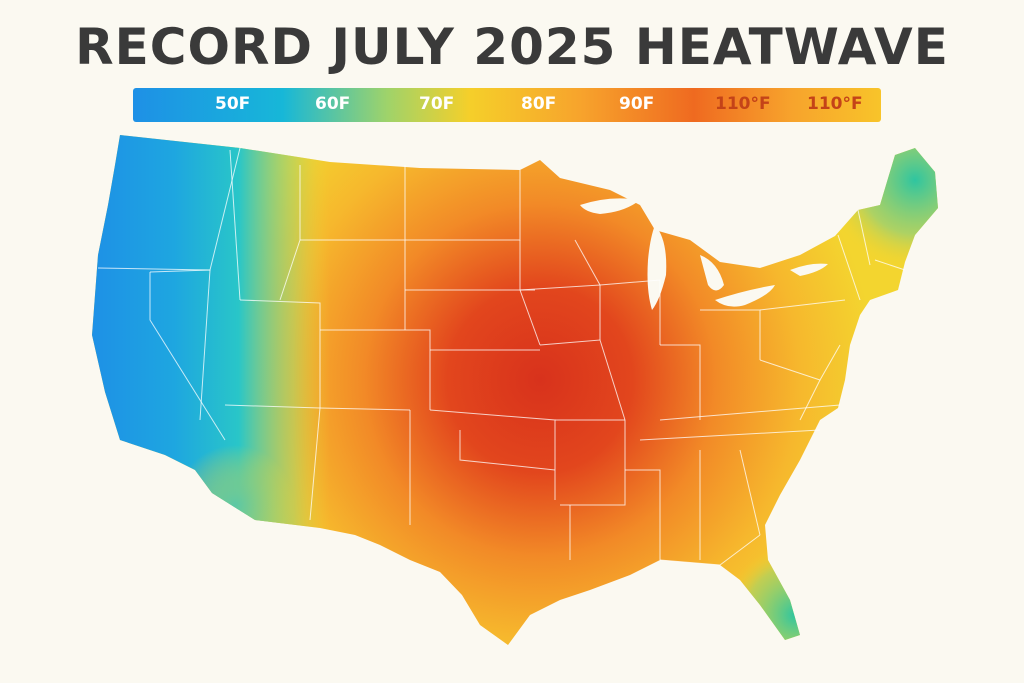 The image size is (1024, 683). I want to click on legend-label-80: 80F, so click(539, 104).